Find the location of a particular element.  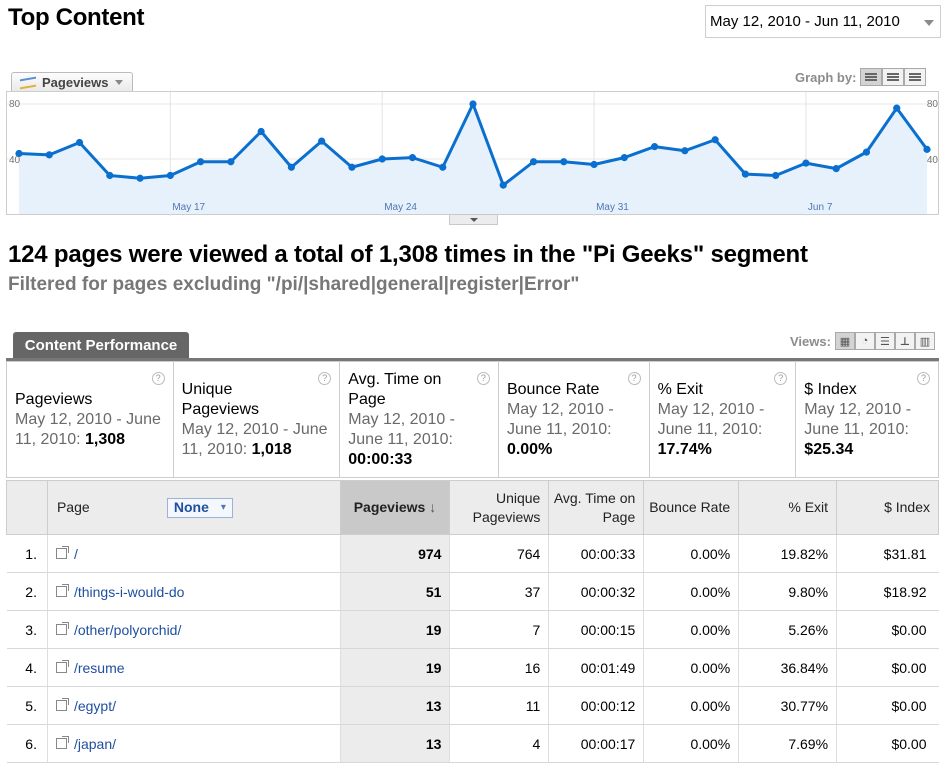

avg-time-cell: 00:00:17 is located at coordinates (596, 743).